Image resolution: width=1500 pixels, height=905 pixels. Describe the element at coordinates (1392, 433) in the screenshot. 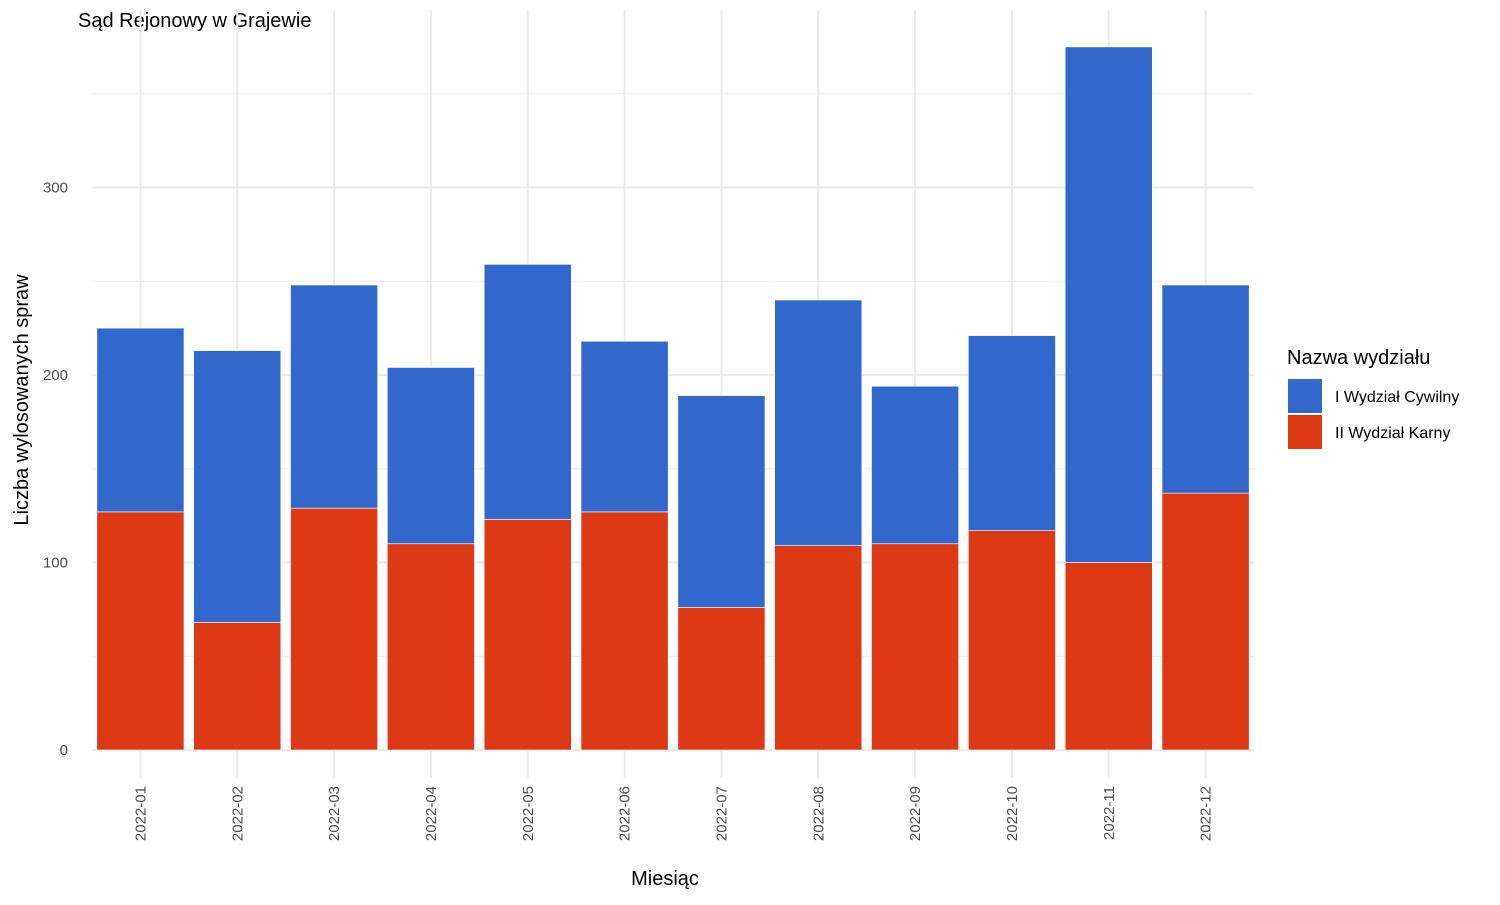

I see `legend-label: II Wydział Karny` at that location.